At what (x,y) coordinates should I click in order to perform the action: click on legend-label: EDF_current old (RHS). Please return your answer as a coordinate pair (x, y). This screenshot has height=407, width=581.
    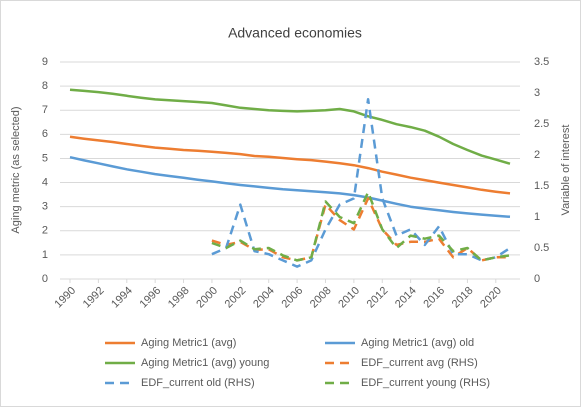
    Looking at the image, I should click on (198, 383).